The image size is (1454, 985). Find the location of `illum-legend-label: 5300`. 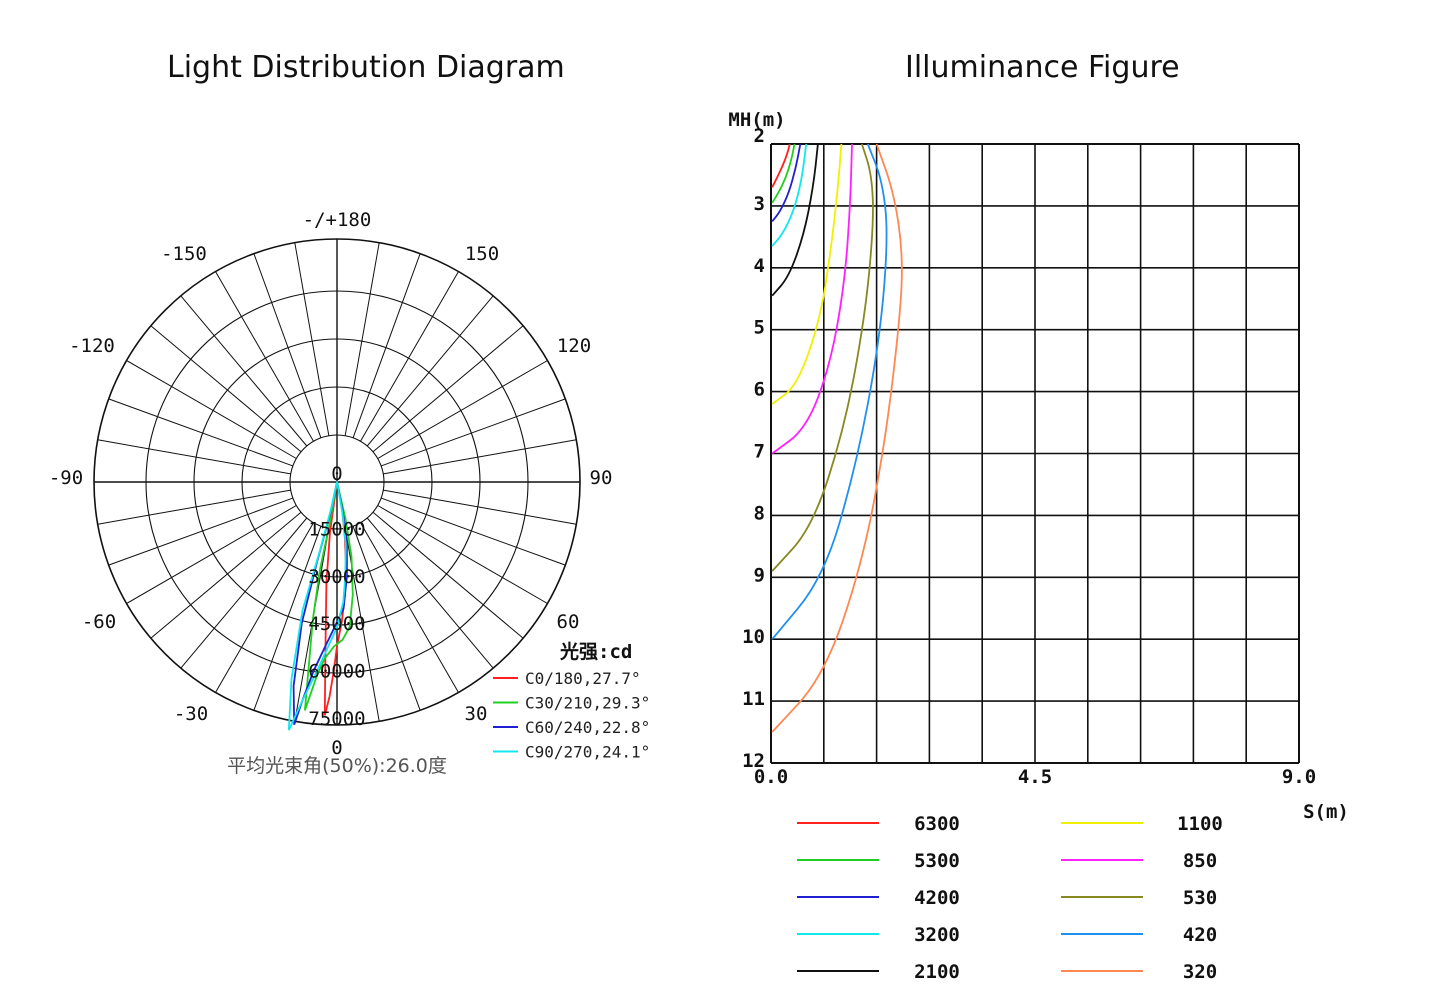

illum-legend-label: 5300 is located at coordinates (937, 861).